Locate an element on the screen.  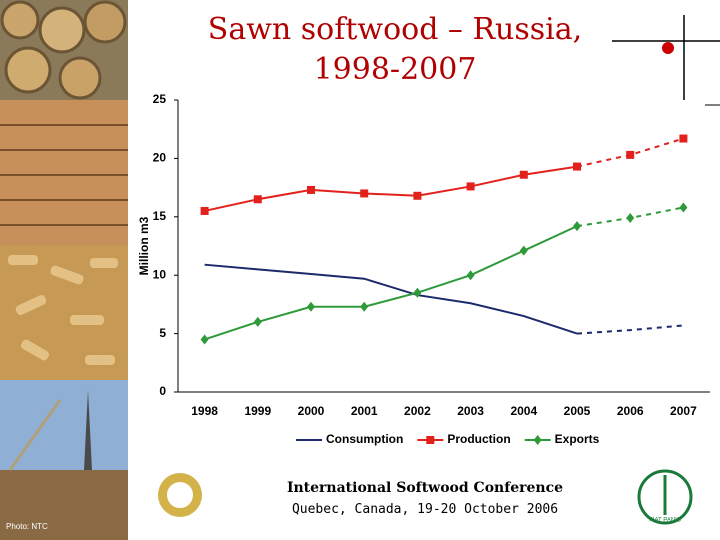
crane is located at coordinates (35, 435).